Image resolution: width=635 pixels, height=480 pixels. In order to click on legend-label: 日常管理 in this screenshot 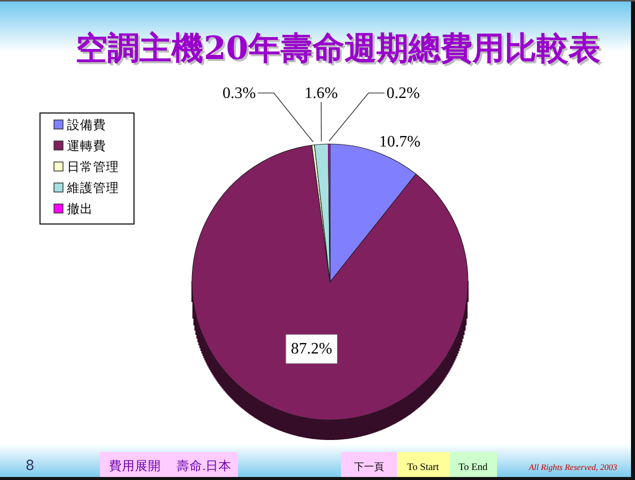, I will do `click(93, 166)`.